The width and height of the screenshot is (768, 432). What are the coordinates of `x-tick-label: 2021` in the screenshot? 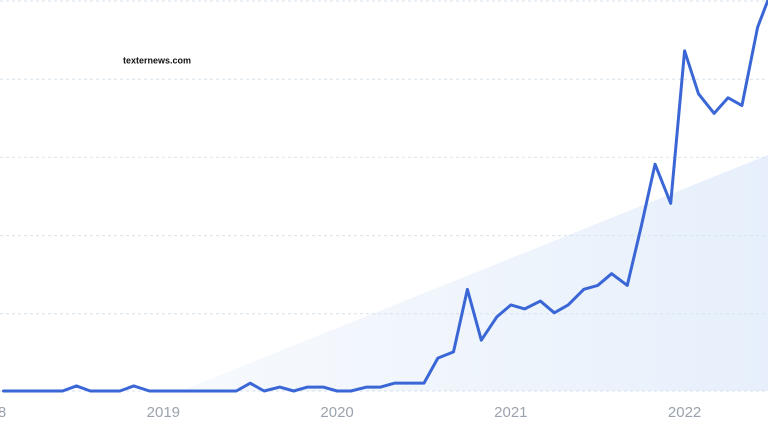 It's located at (510, 412).